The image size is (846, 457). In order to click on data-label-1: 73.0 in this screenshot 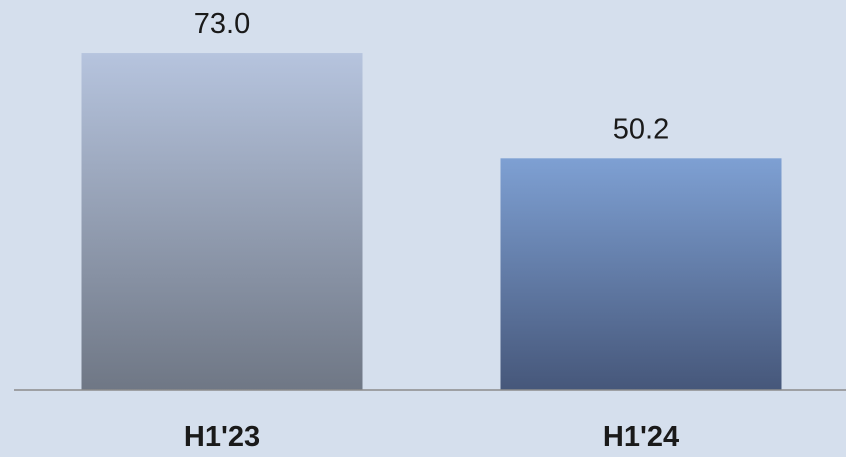, I will do `click(222, 24)`.